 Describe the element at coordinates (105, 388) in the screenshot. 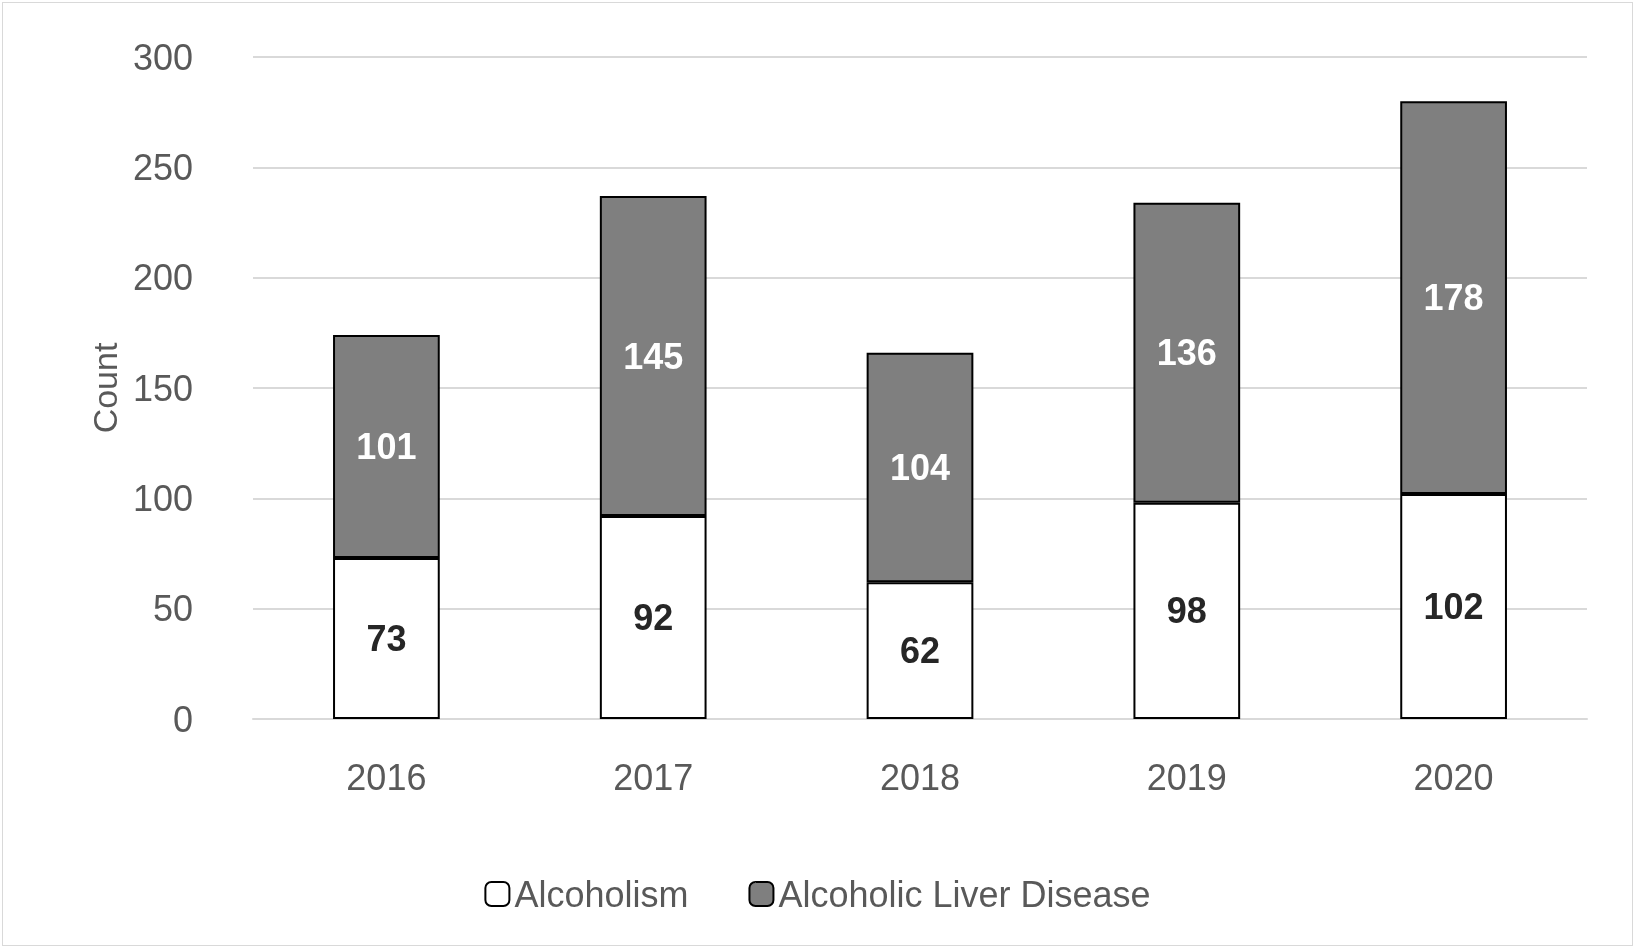

I see `y-axis-title: Count` at that location.